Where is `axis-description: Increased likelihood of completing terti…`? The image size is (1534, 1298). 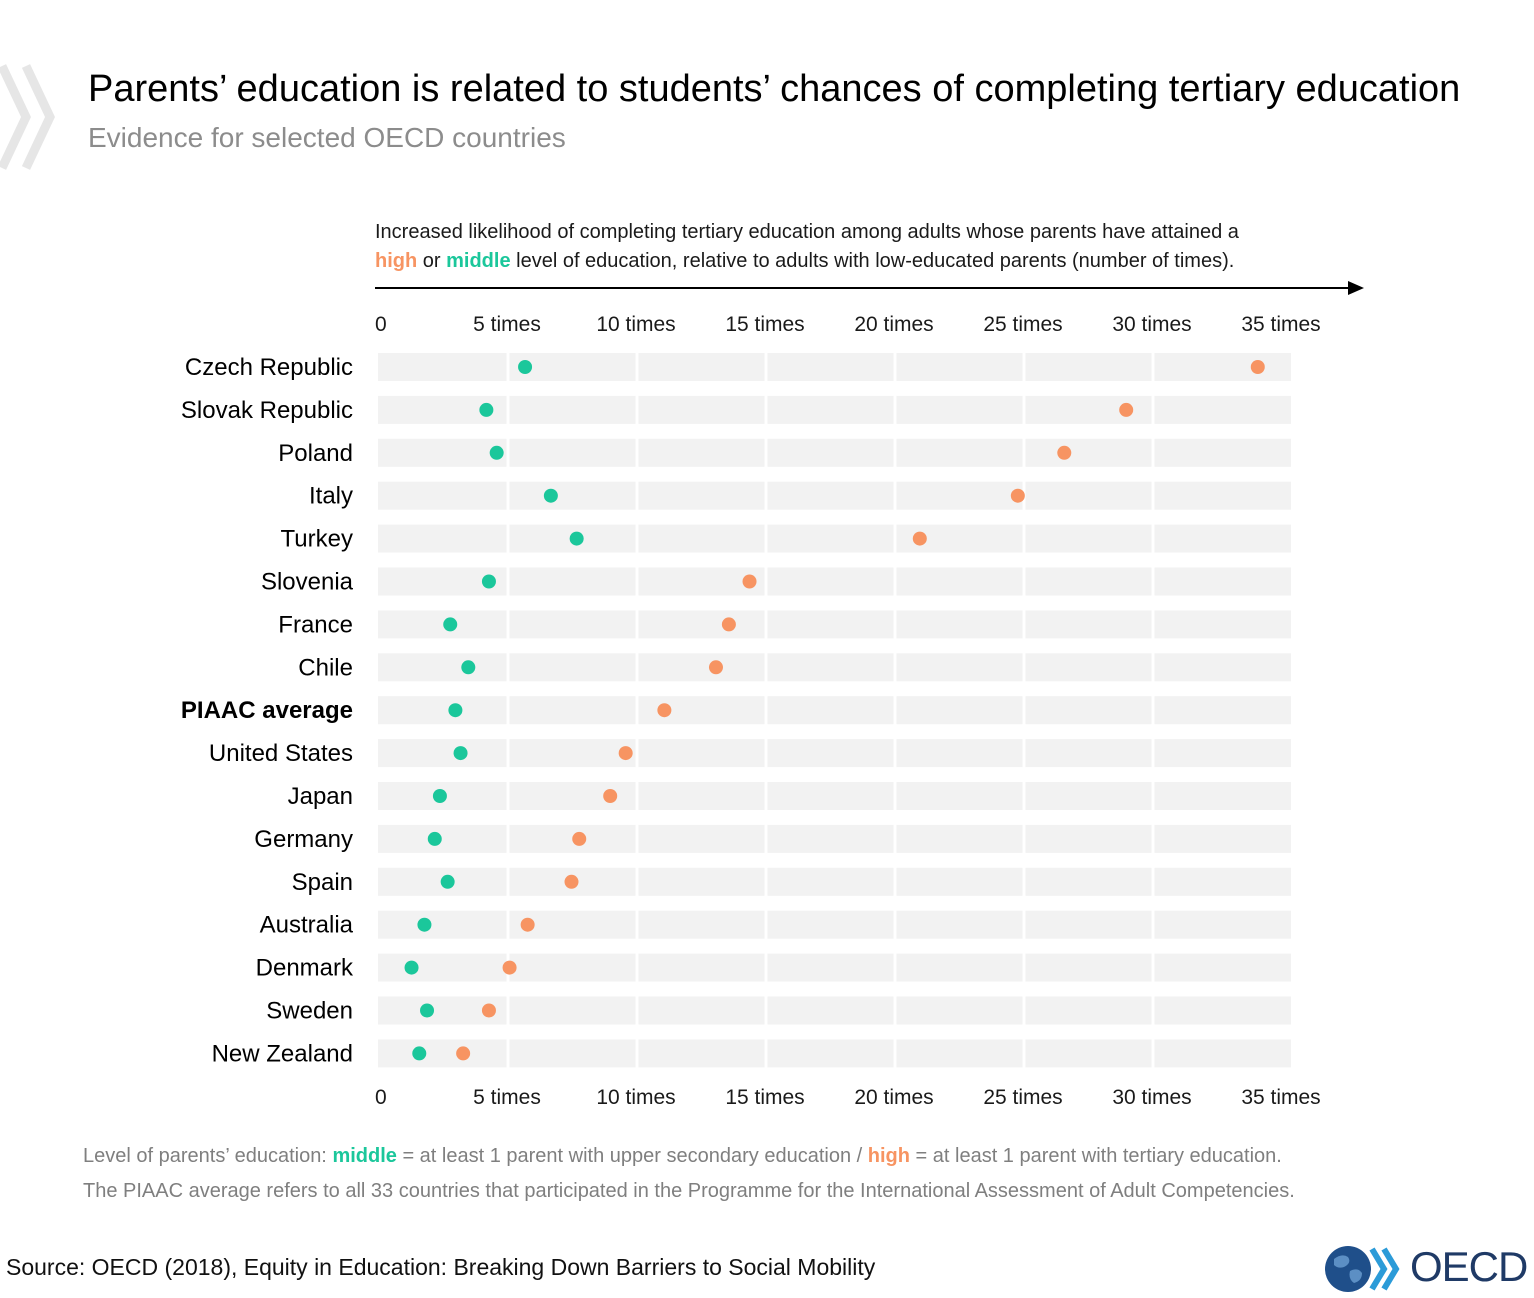
axis-description: Increased likelihood of completing terti… is located at coordinates (807, 247).